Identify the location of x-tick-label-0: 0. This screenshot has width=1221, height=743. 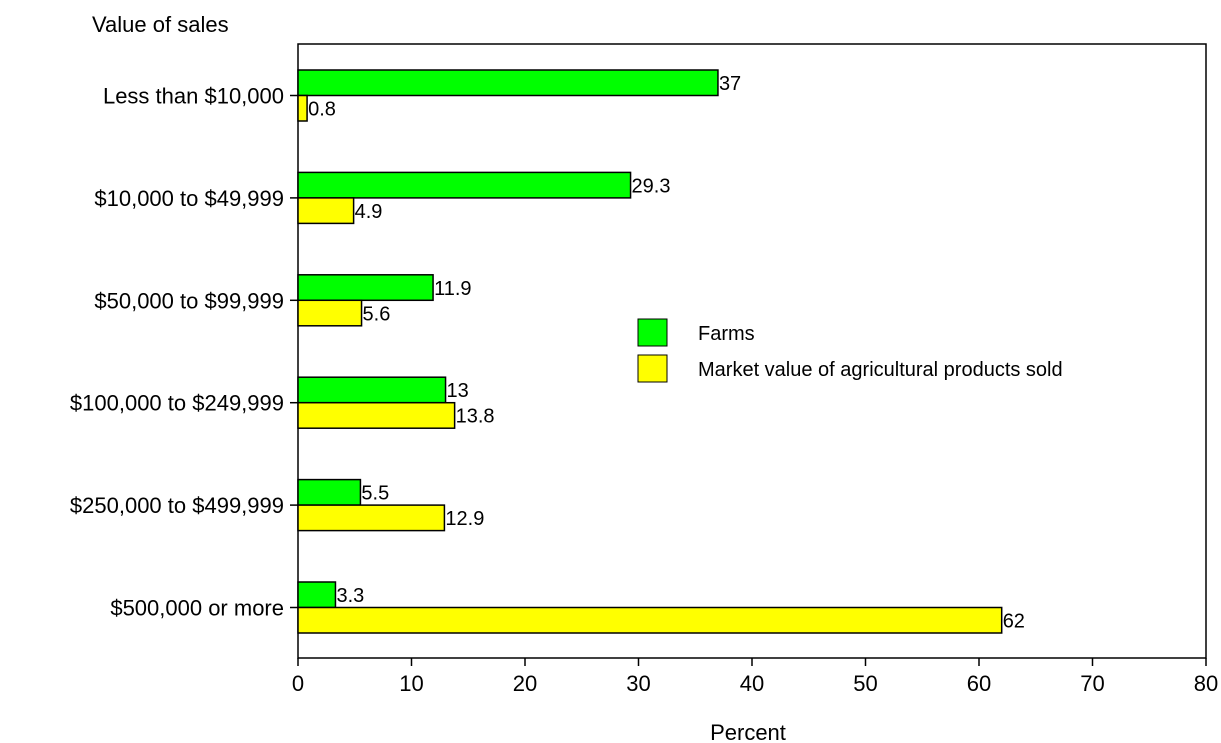
(298, 683).